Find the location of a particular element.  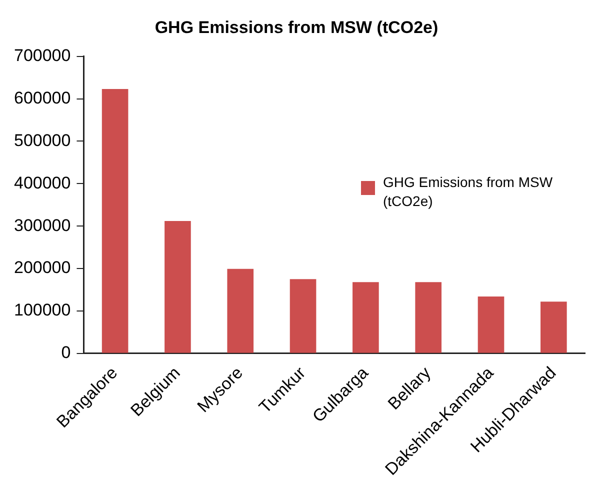

y-tick-label: 700000 is located at coordinates (42, 56).